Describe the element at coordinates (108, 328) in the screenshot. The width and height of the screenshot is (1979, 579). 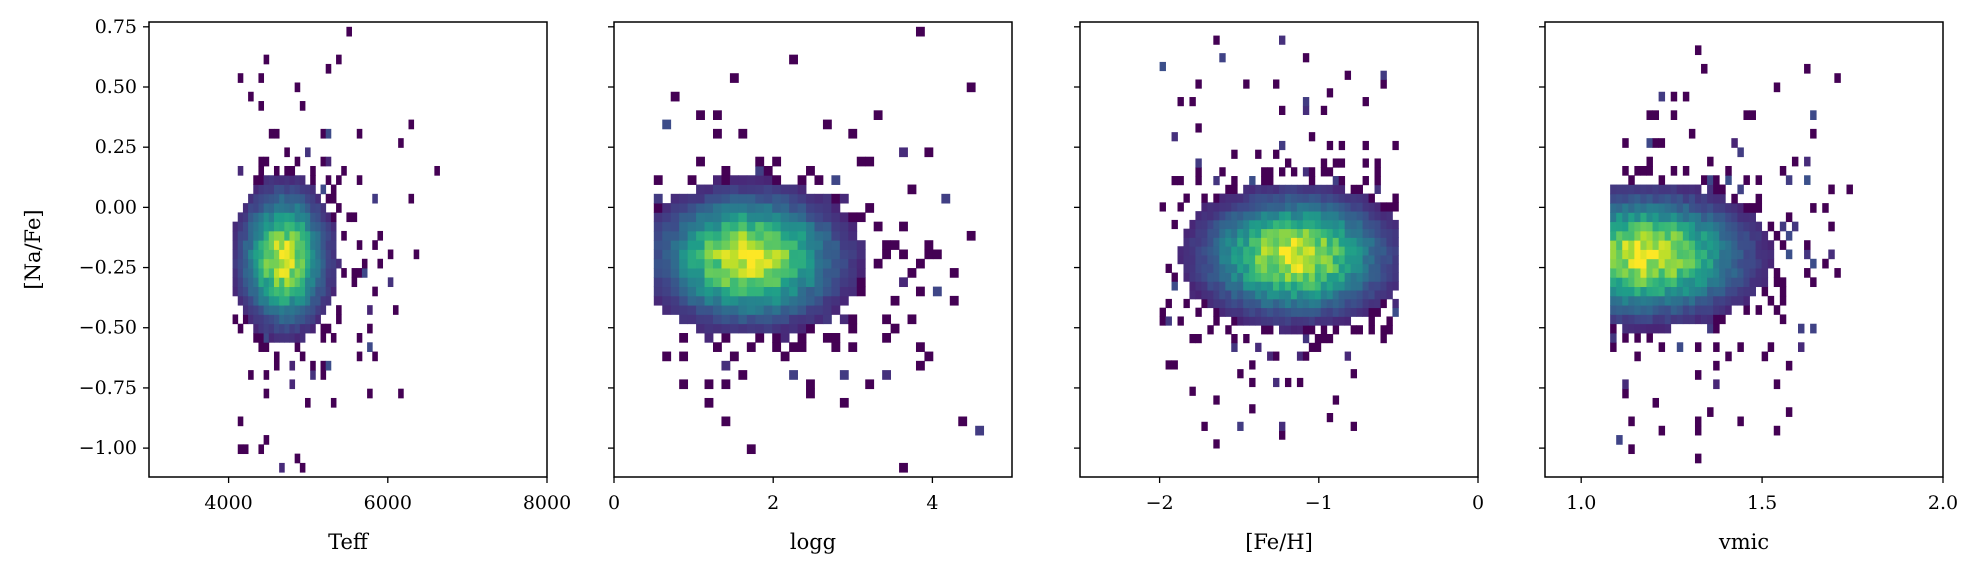
I see `y-tick-label: −0.50` at that location.